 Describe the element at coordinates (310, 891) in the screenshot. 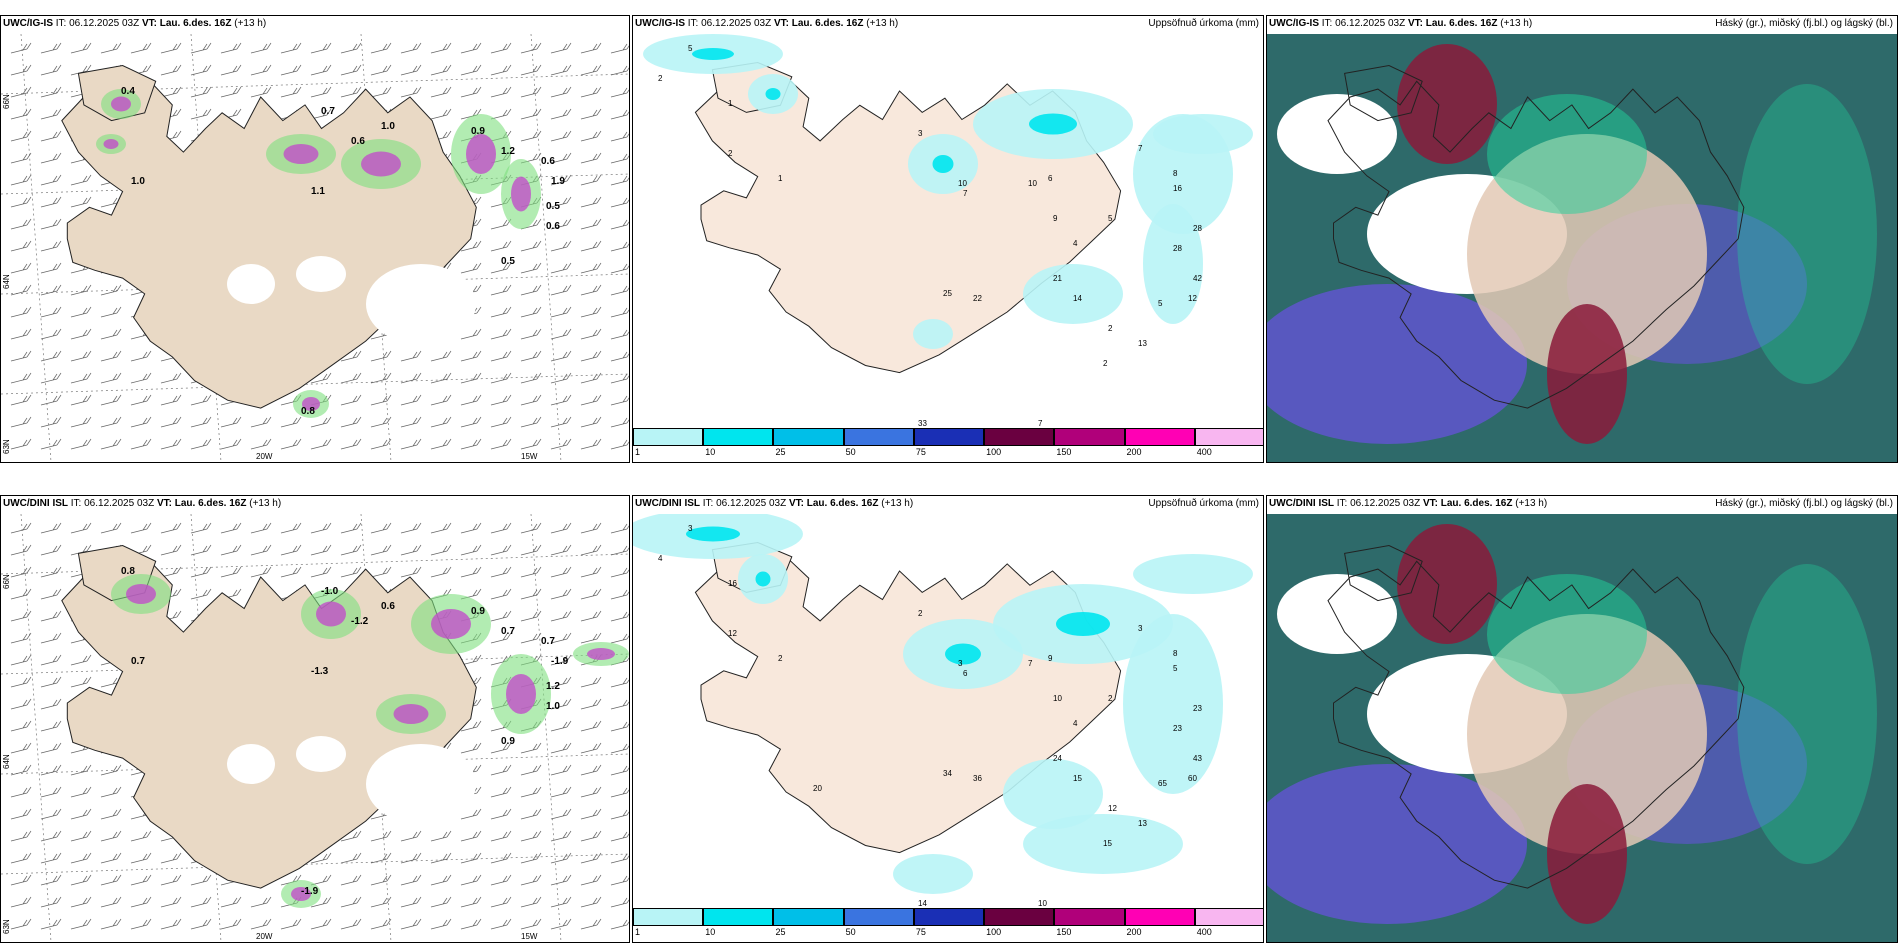

I see `wind-value-label: -1.9` at that location.